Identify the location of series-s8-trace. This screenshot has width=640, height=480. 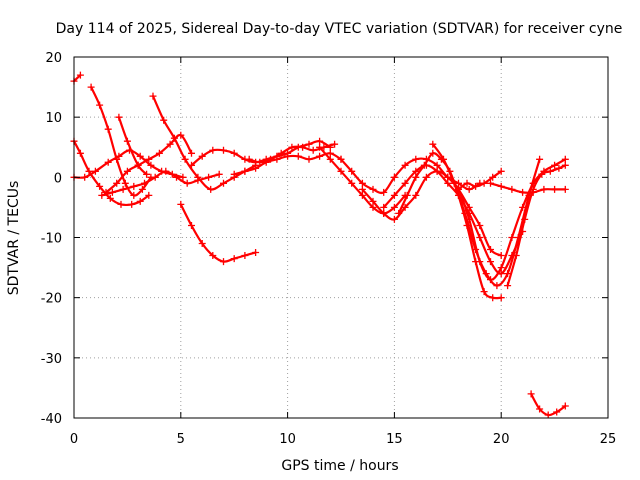
(204, 143).